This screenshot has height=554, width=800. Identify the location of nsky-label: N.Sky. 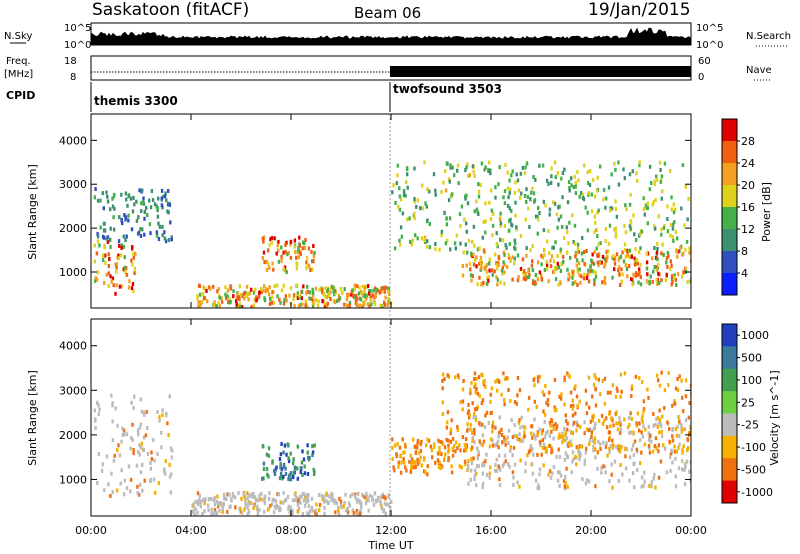
(18, 36).